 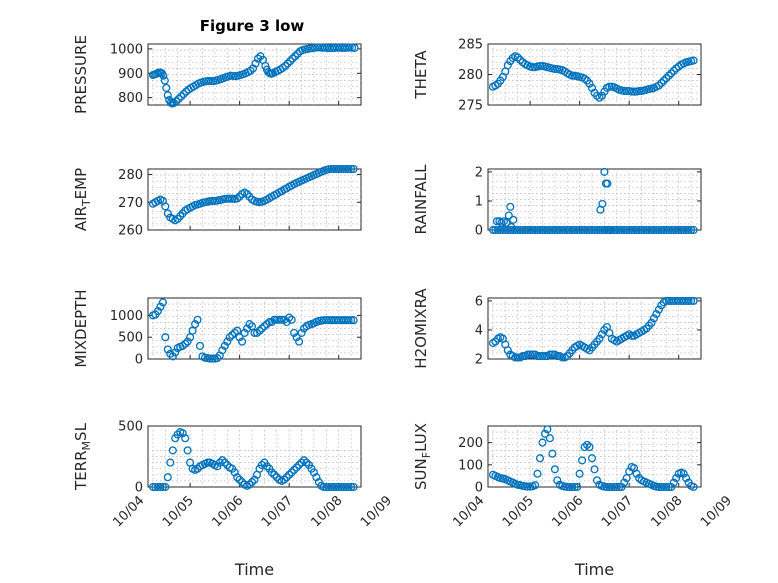 I want to click on x-tick-label: 10/05, so click(x=178, y=511).